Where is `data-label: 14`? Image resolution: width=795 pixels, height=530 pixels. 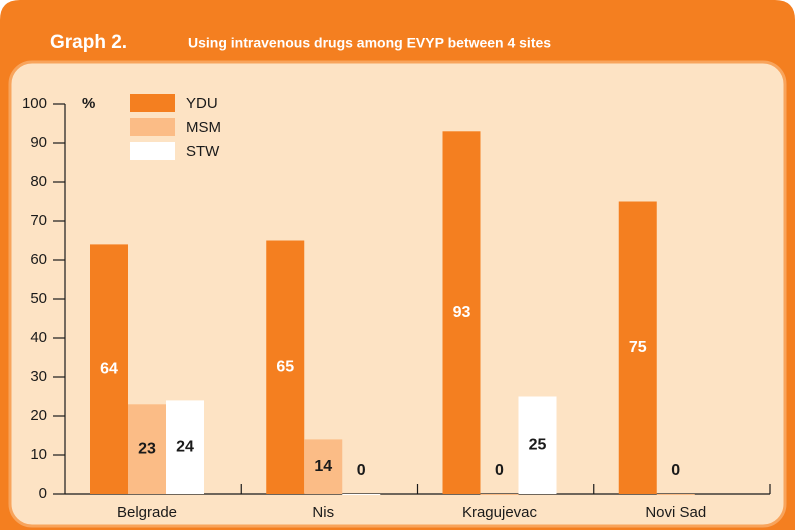 data-label: 14 is located at coordinates (323, 466).